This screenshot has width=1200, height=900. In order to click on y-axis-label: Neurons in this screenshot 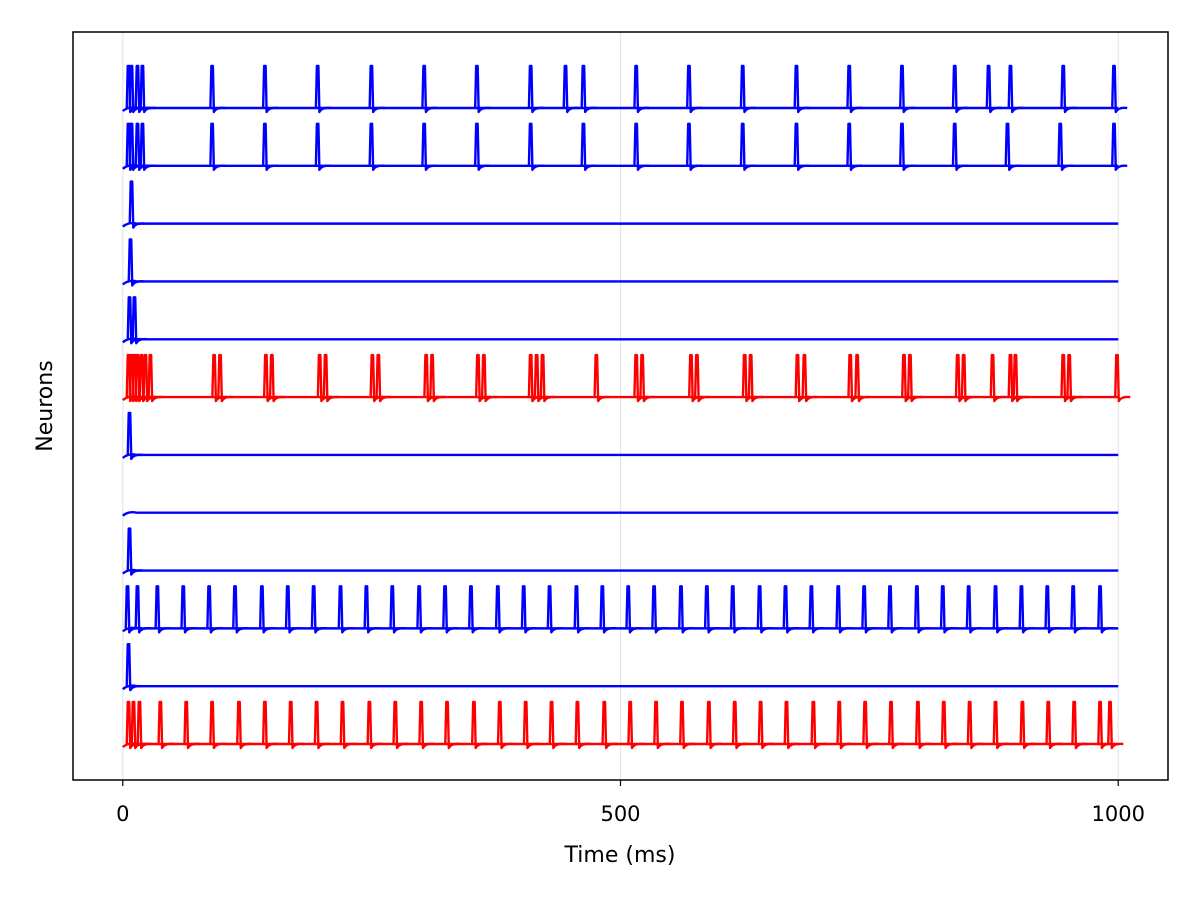, I will do `click(45, 405)`.